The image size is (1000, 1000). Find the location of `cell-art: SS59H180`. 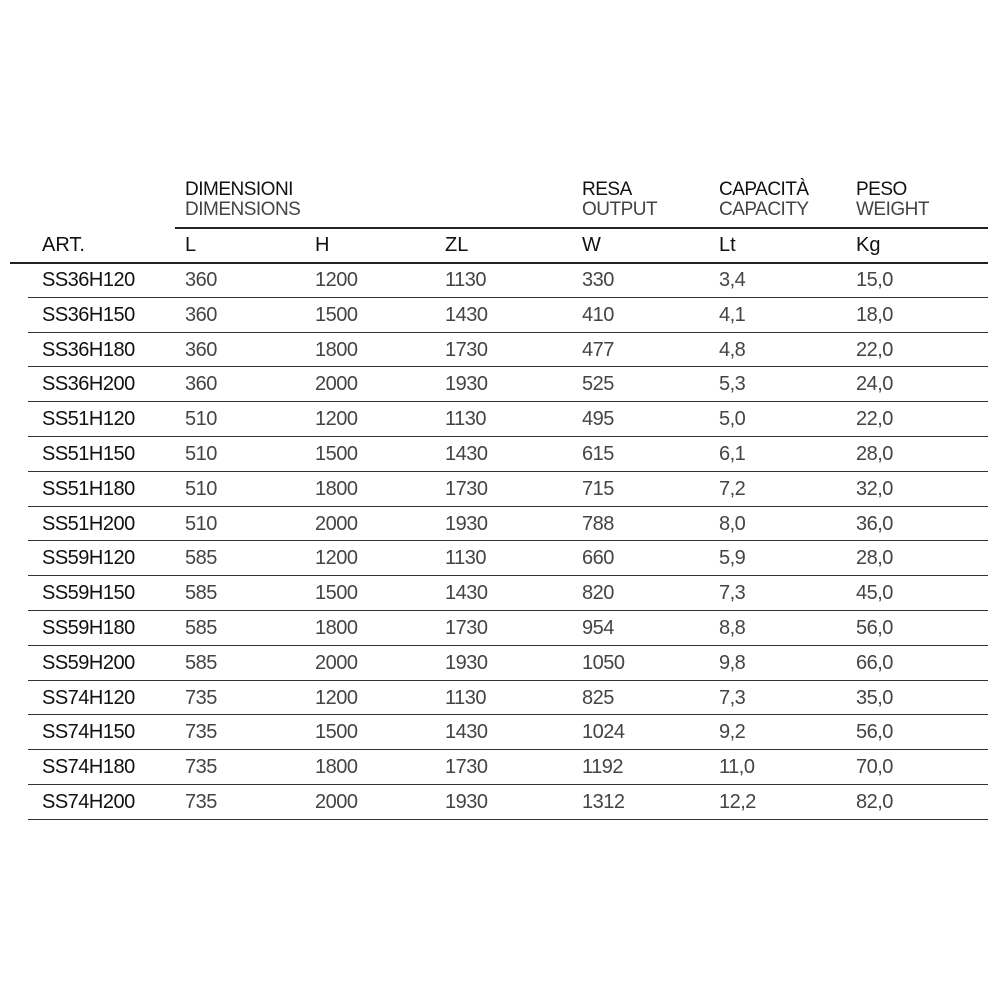

cell-art: SS59H180 is located at coordinates (88, 628).